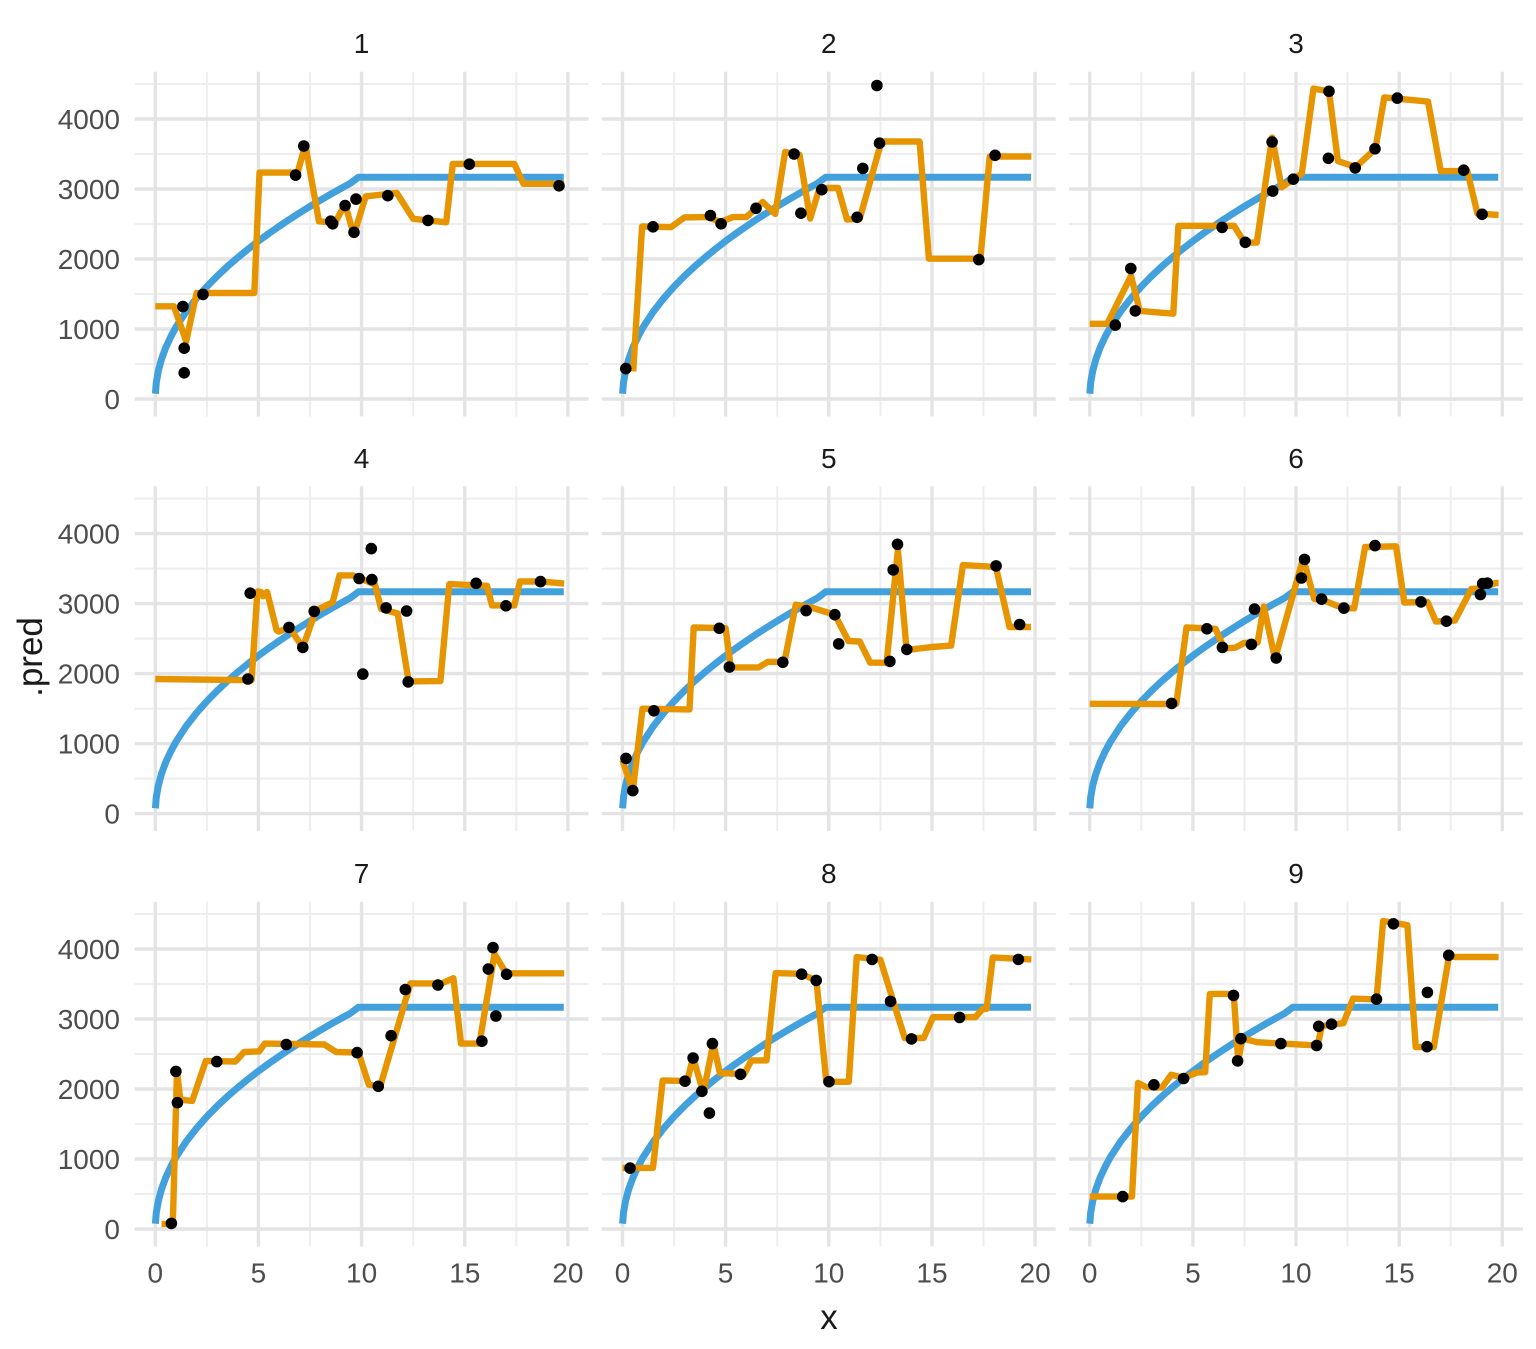 This screenshot has width=1536, height=1349. What do you see at coordinates (362, 458) in the screenshot?
I see `svg-text: 4` at bounding box center [362, 458].